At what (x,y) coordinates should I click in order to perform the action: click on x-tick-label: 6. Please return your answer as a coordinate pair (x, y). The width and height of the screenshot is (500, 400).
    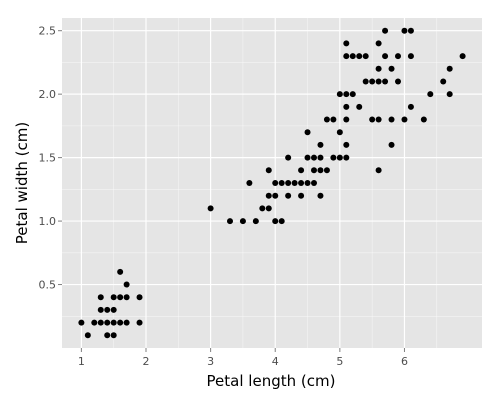
    Looking at the image, I should click on (404, 361).